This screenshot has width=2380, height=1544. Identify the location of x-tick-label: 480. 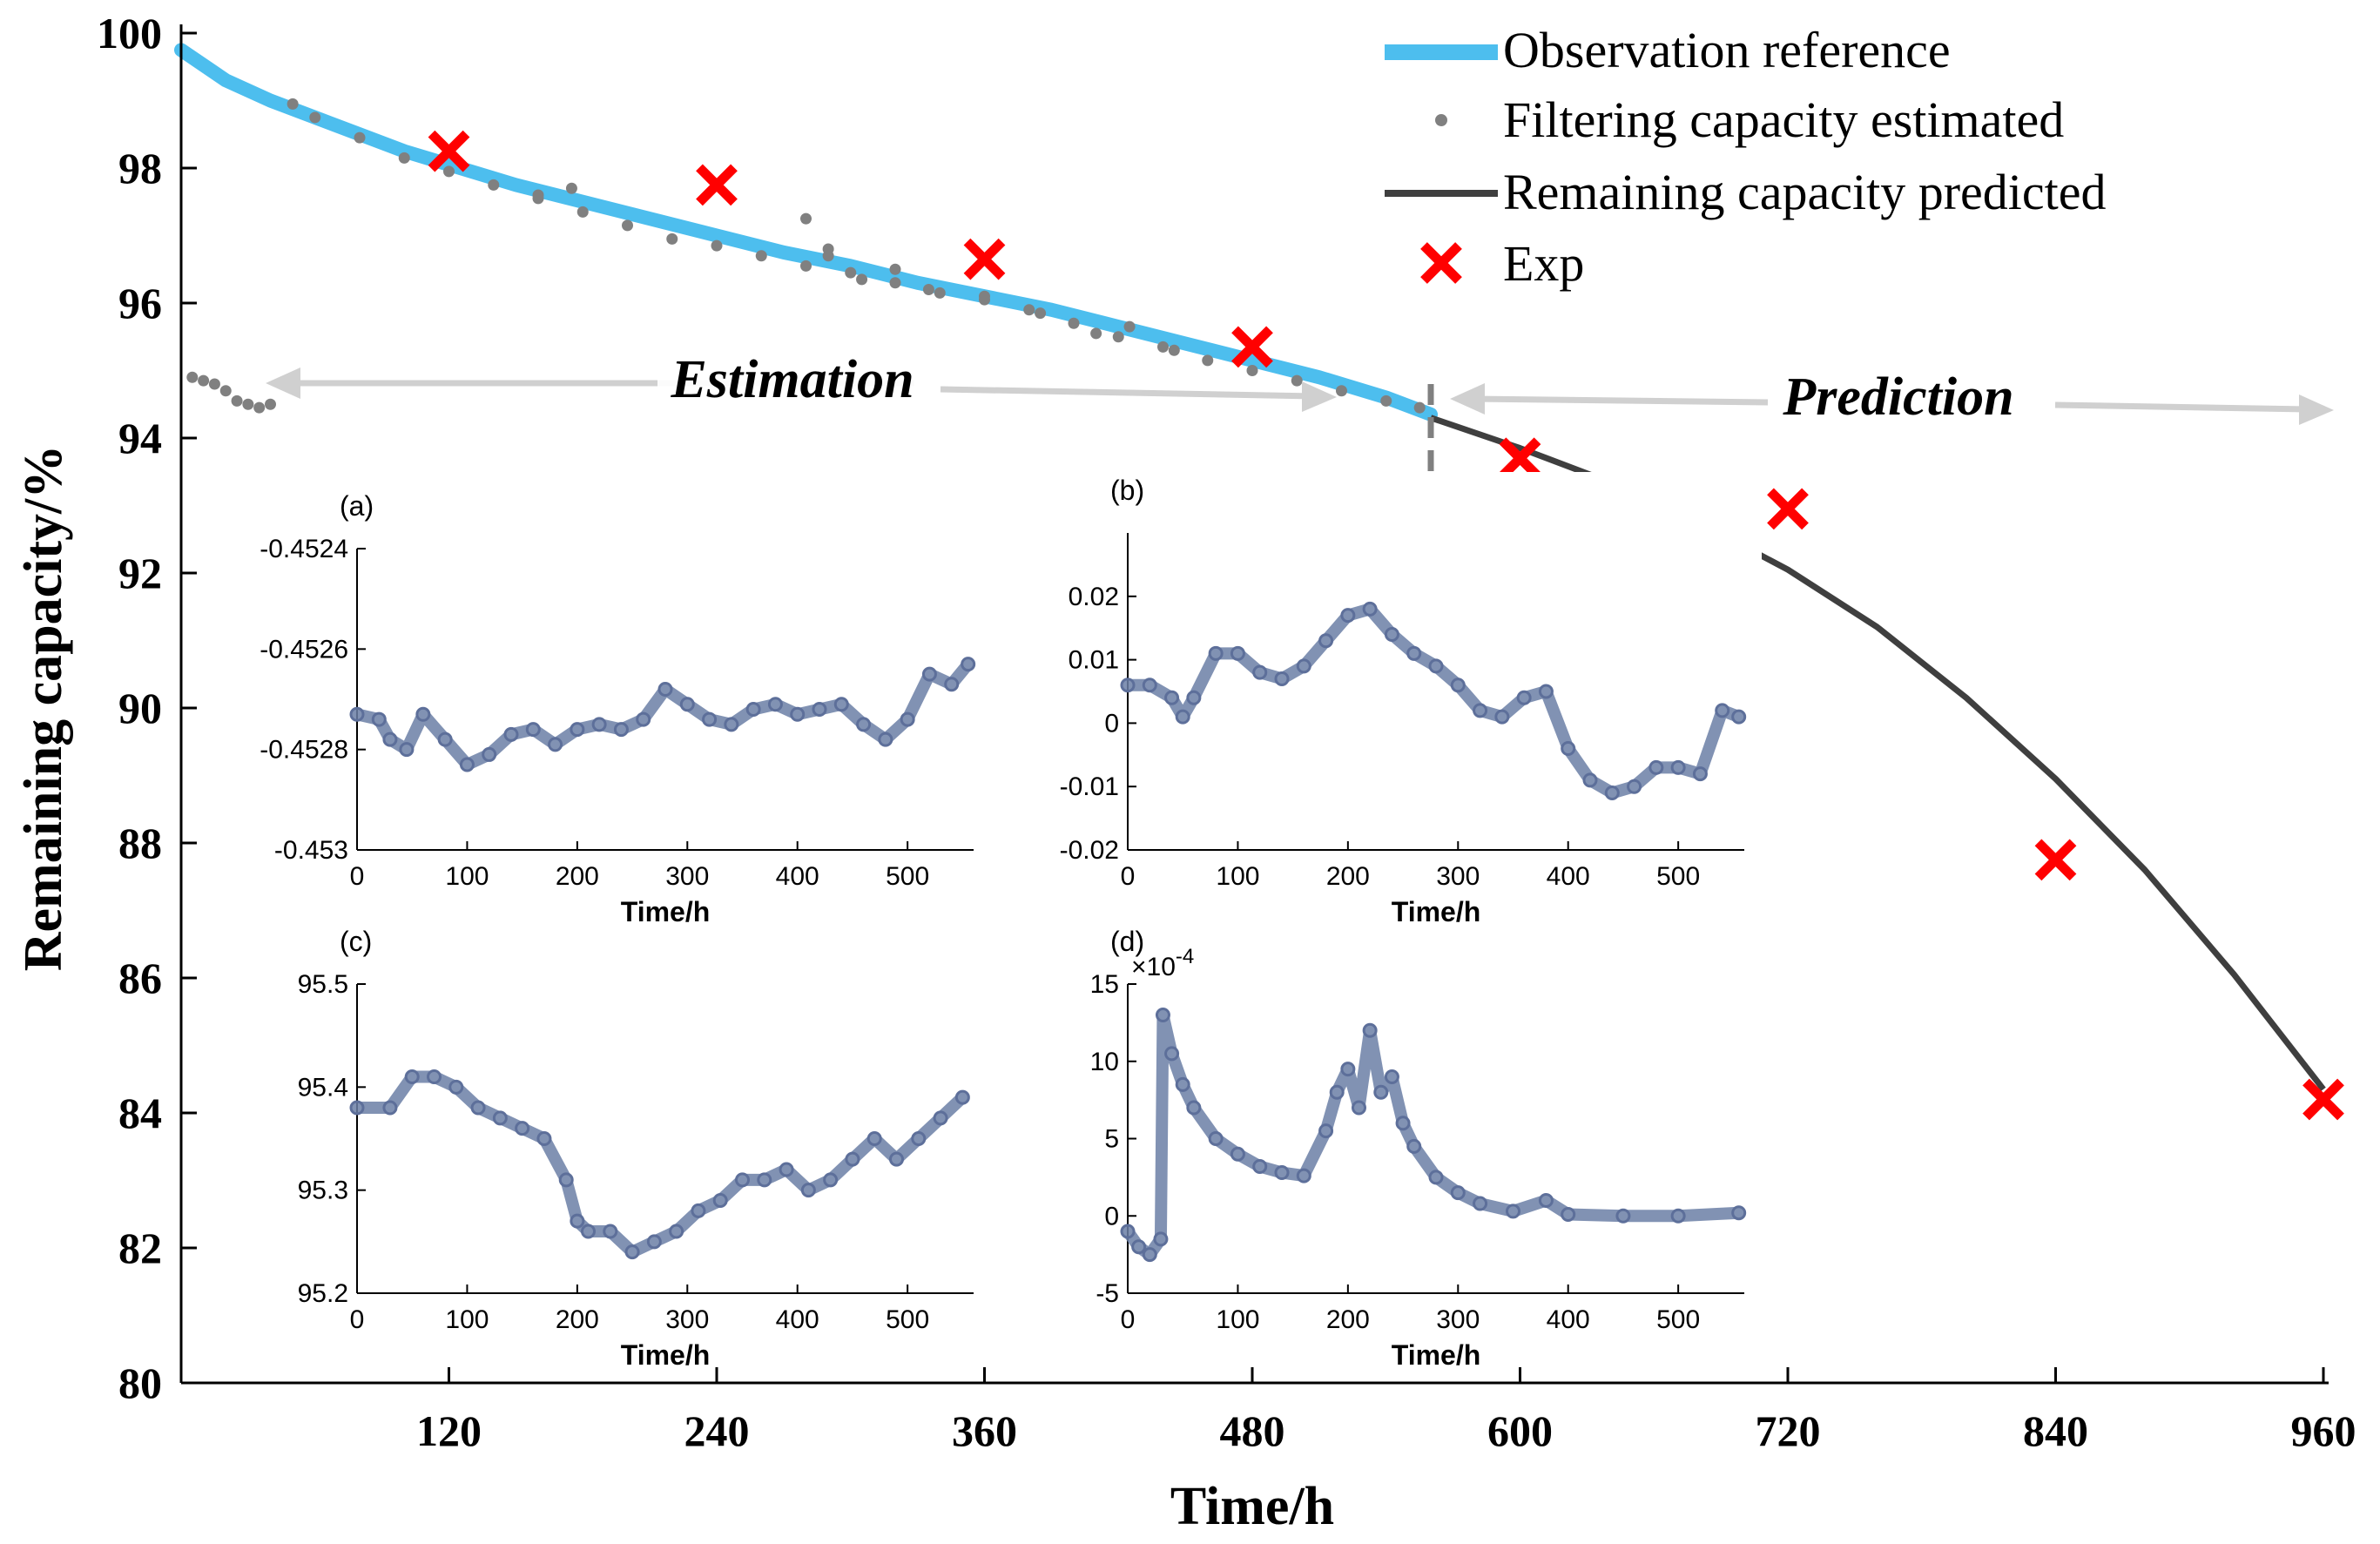
(1252, 1431).